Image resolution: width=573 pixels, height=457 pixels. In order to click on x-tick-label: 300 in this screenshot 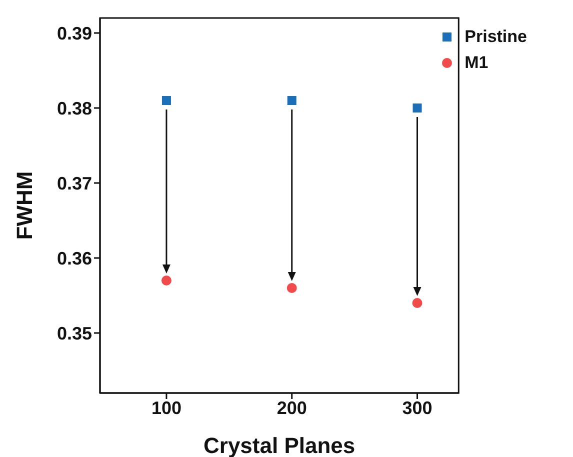, I will do `click(417, 408)`.